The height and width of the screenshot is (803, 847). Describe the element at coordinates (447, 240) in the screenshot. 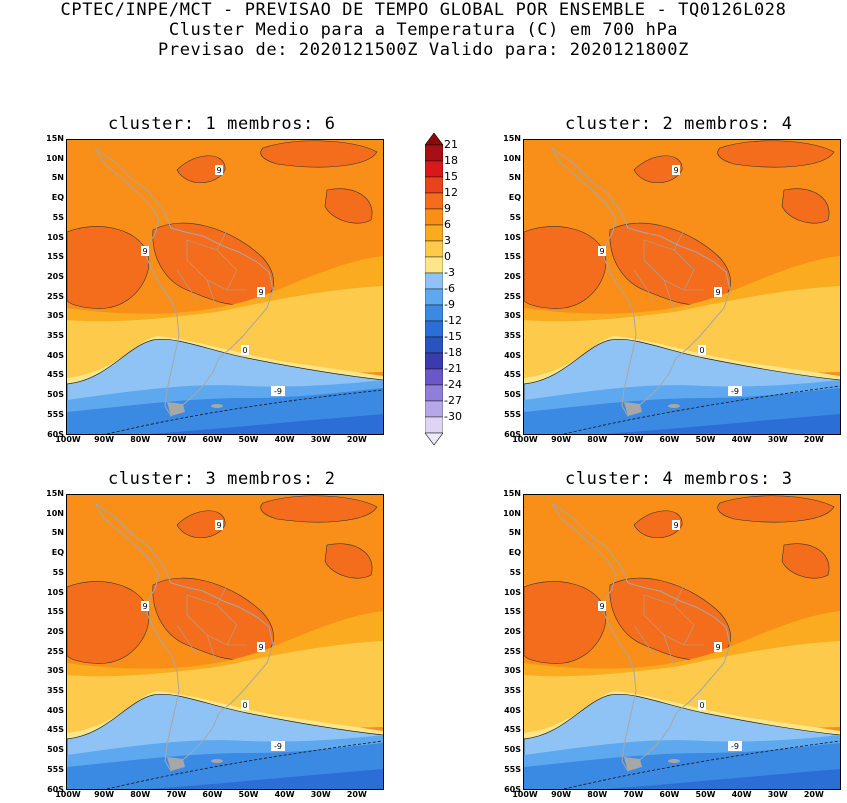

I see `colorbar-tick-label: 3` at that location.